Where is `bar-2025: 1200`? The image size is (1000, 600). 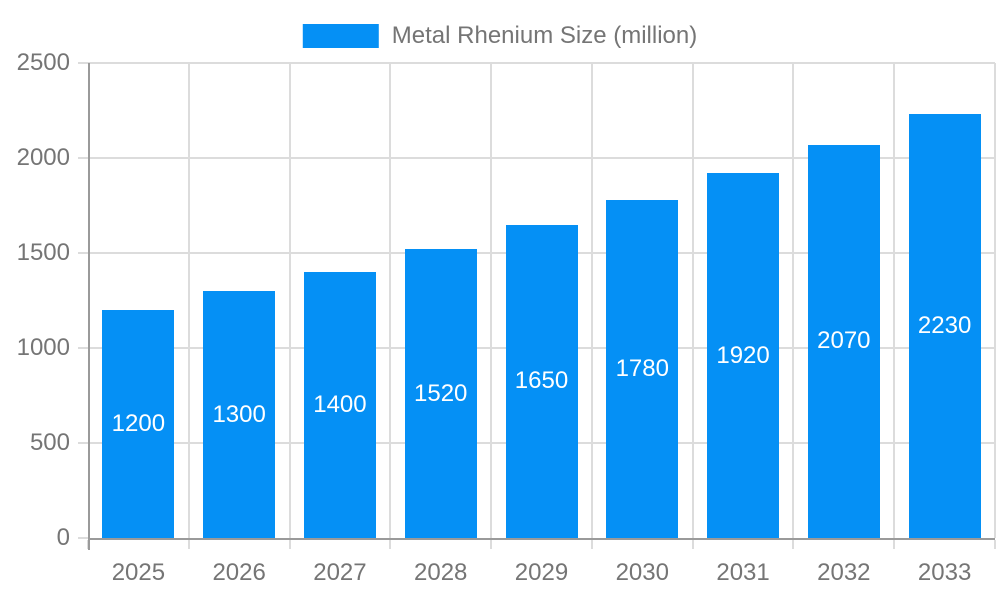 bar-2025: 1200 is located at coordinates (138, 424).